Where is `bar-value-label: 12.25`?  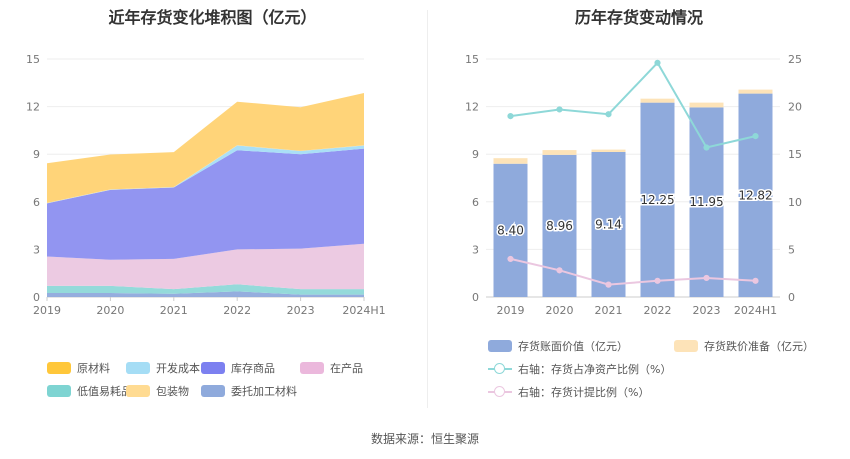
bar-value-label: 12.25 is located at coordinates (657, 200).